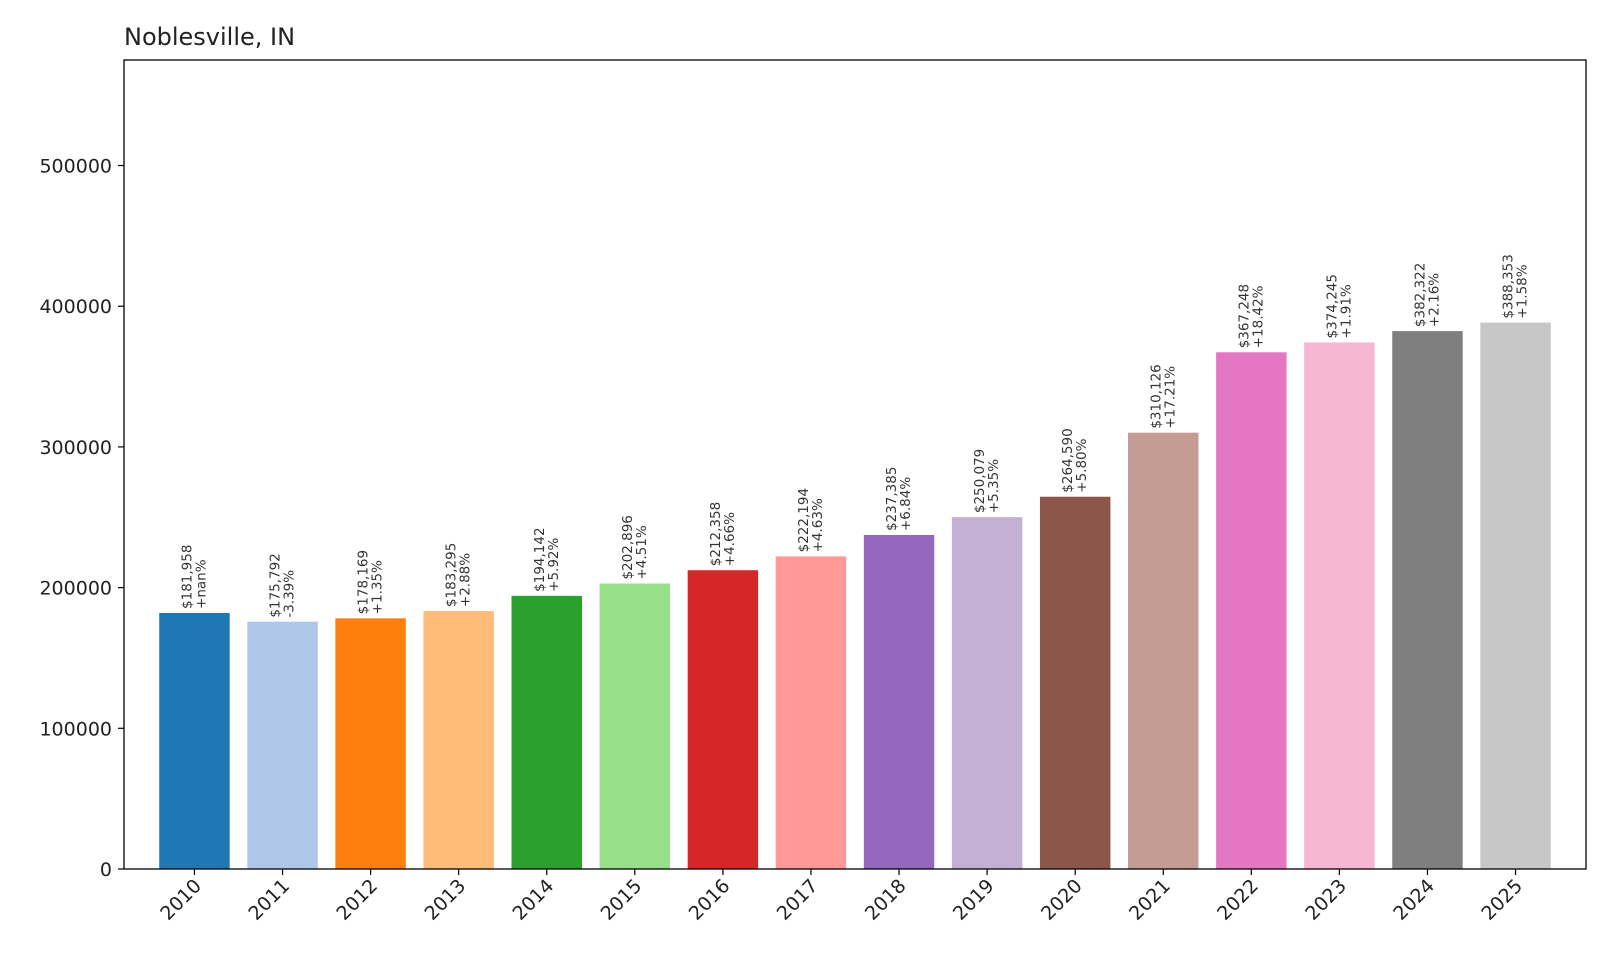 The image size is (1600, 964). What do you see at coordinates (1339, 605) in the screenshot?
I see `bar-2023` at bounding box center [1339, 605].